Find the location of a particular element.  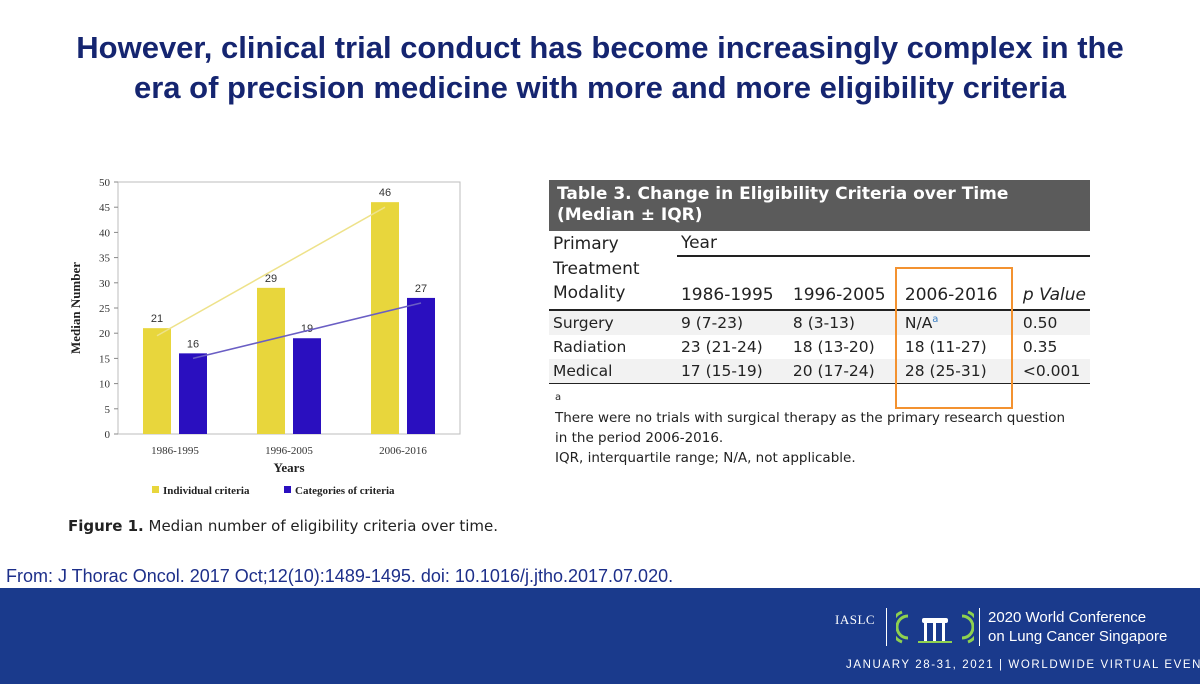

cell-value: N/A is located at coordinates (918, 323).